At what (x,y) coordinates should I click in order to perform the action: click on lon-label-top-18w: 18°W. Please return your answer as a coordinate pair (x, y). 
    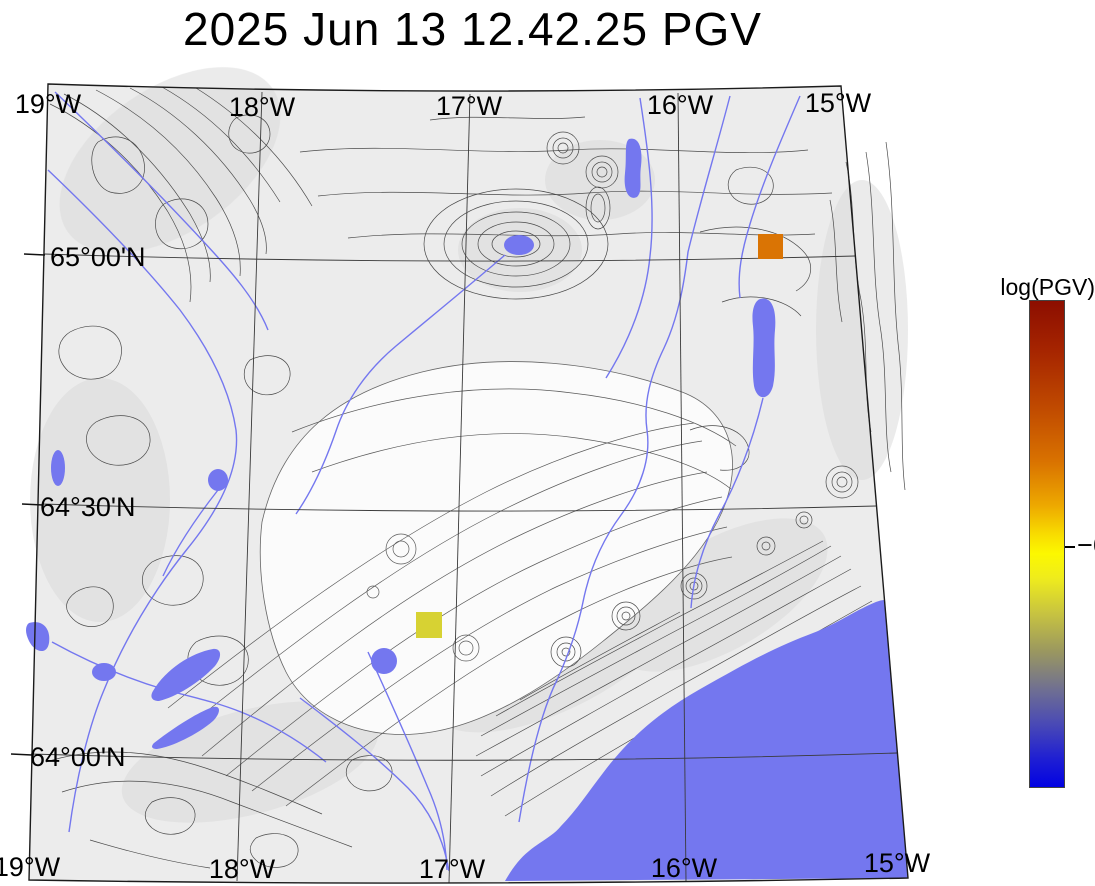
    Looking at the image, I should click on (262, 107).